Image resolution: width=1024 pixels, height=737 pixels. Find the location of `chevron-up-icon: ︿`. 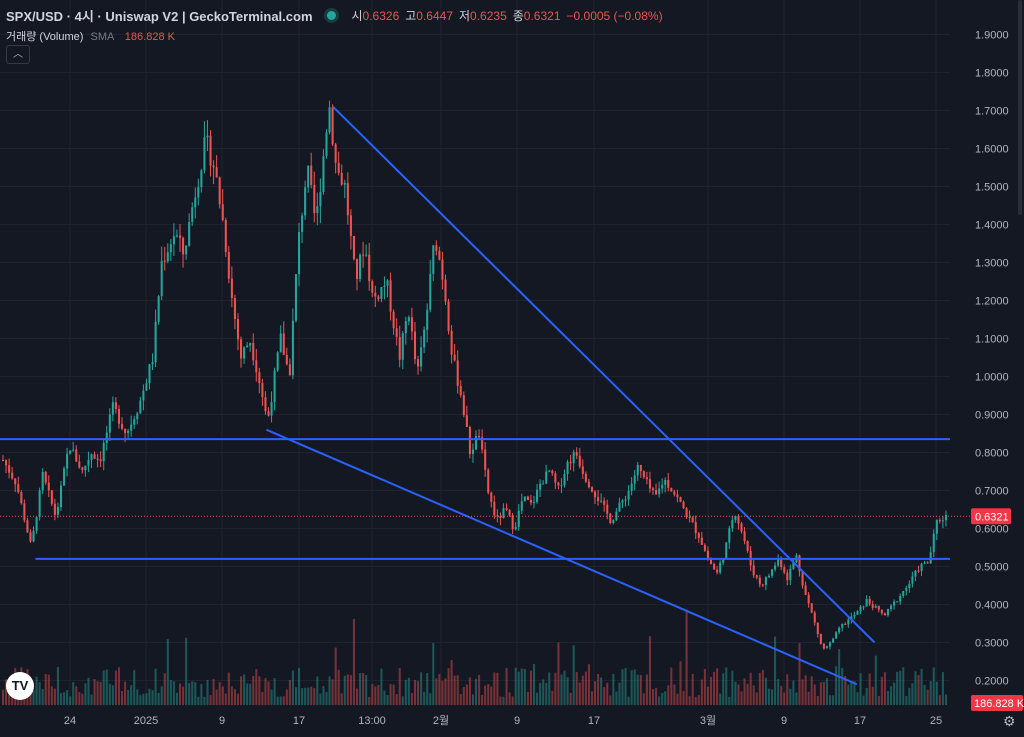

chevron-up-icon: ︿ is located at coordinates (18, 54).